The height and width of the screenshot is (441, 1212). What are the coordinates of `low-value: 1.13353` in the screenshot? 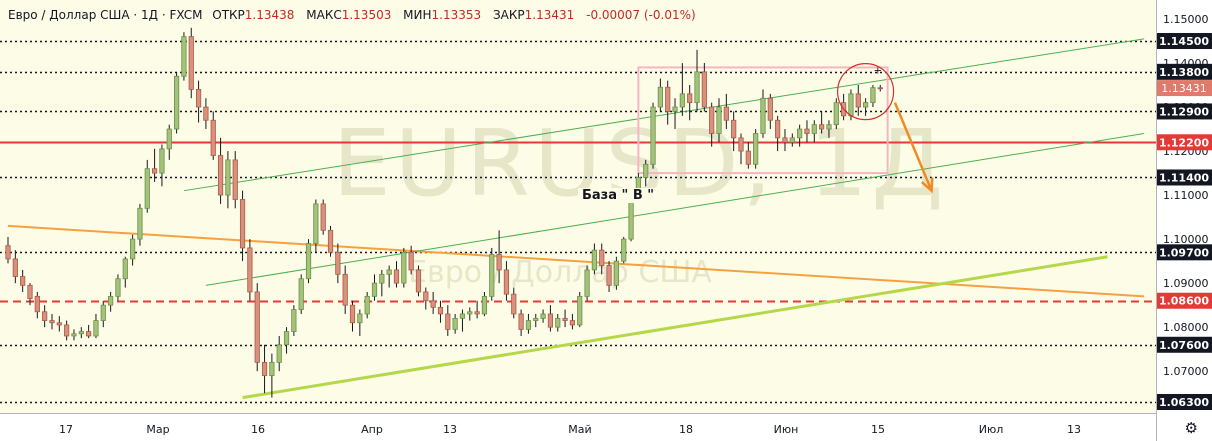 It's located at (456, 15).